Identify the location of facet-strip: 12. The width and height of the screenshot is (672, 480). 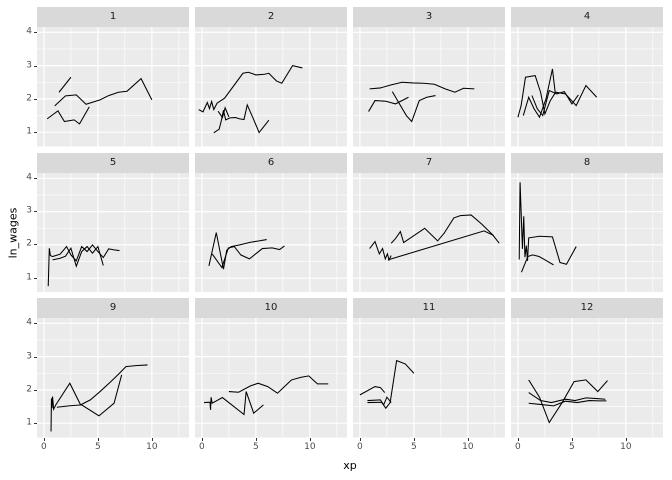
(587, 308).